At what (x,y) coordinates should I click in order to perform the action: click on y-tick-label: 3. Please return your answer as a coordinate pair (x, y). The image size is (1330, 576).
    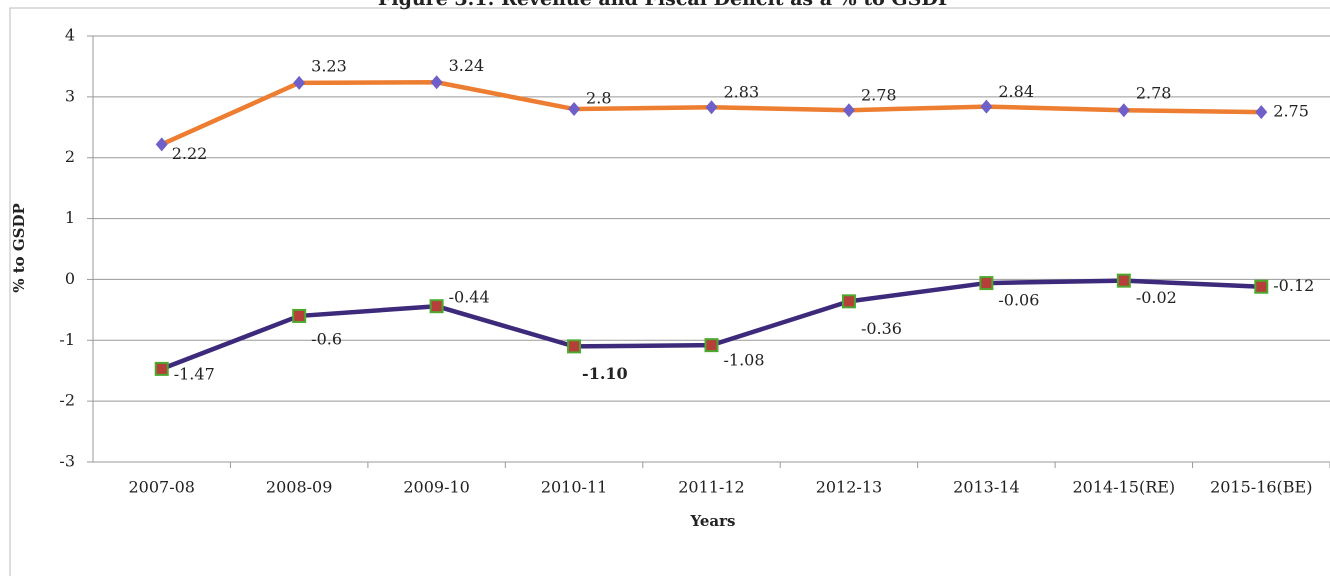
    Looking at the image, I should click on (70, 95).